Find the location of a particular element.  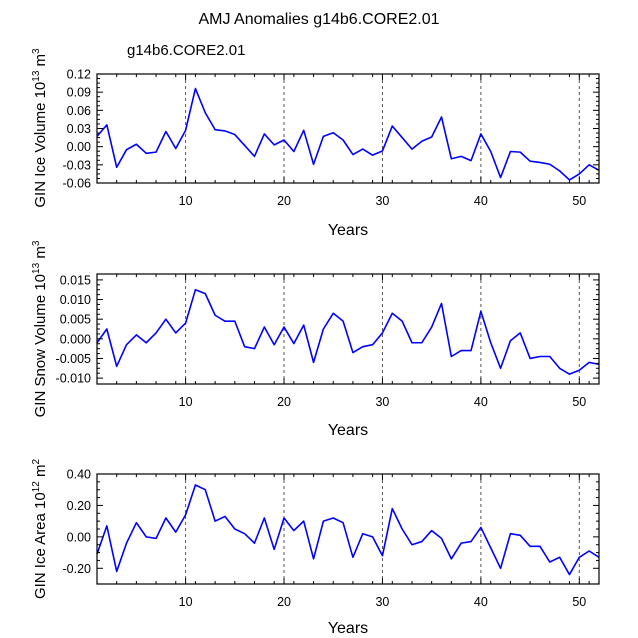

y-axis-label: GIN Ice Area 1012 m2 is located at coordinates (40, 529).